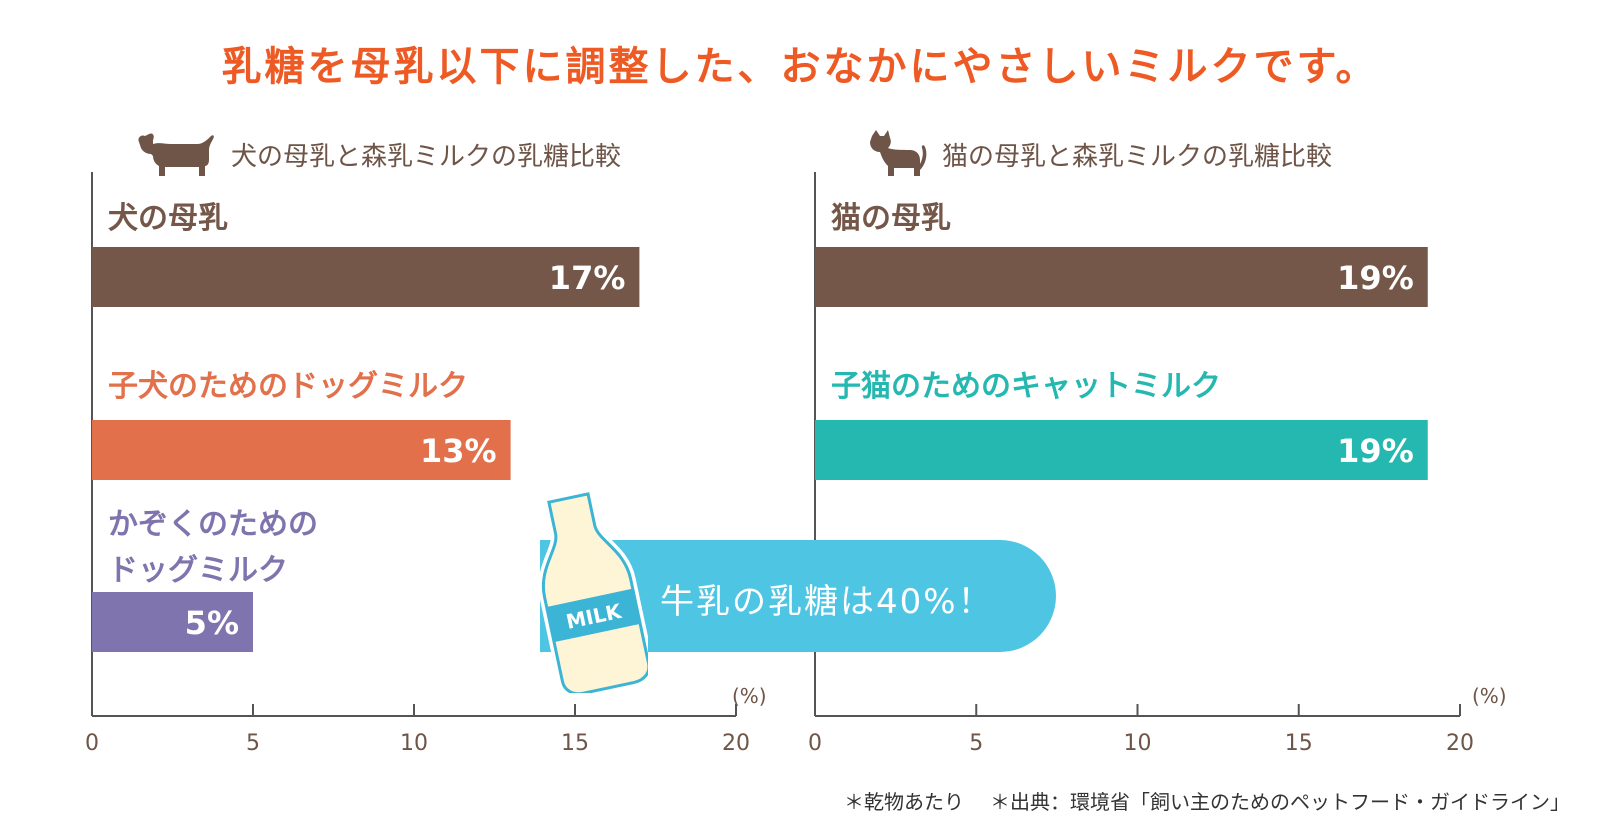 The image size is (1600, 840). I want to click on right-tick-label: 15, so click(1299, 743).